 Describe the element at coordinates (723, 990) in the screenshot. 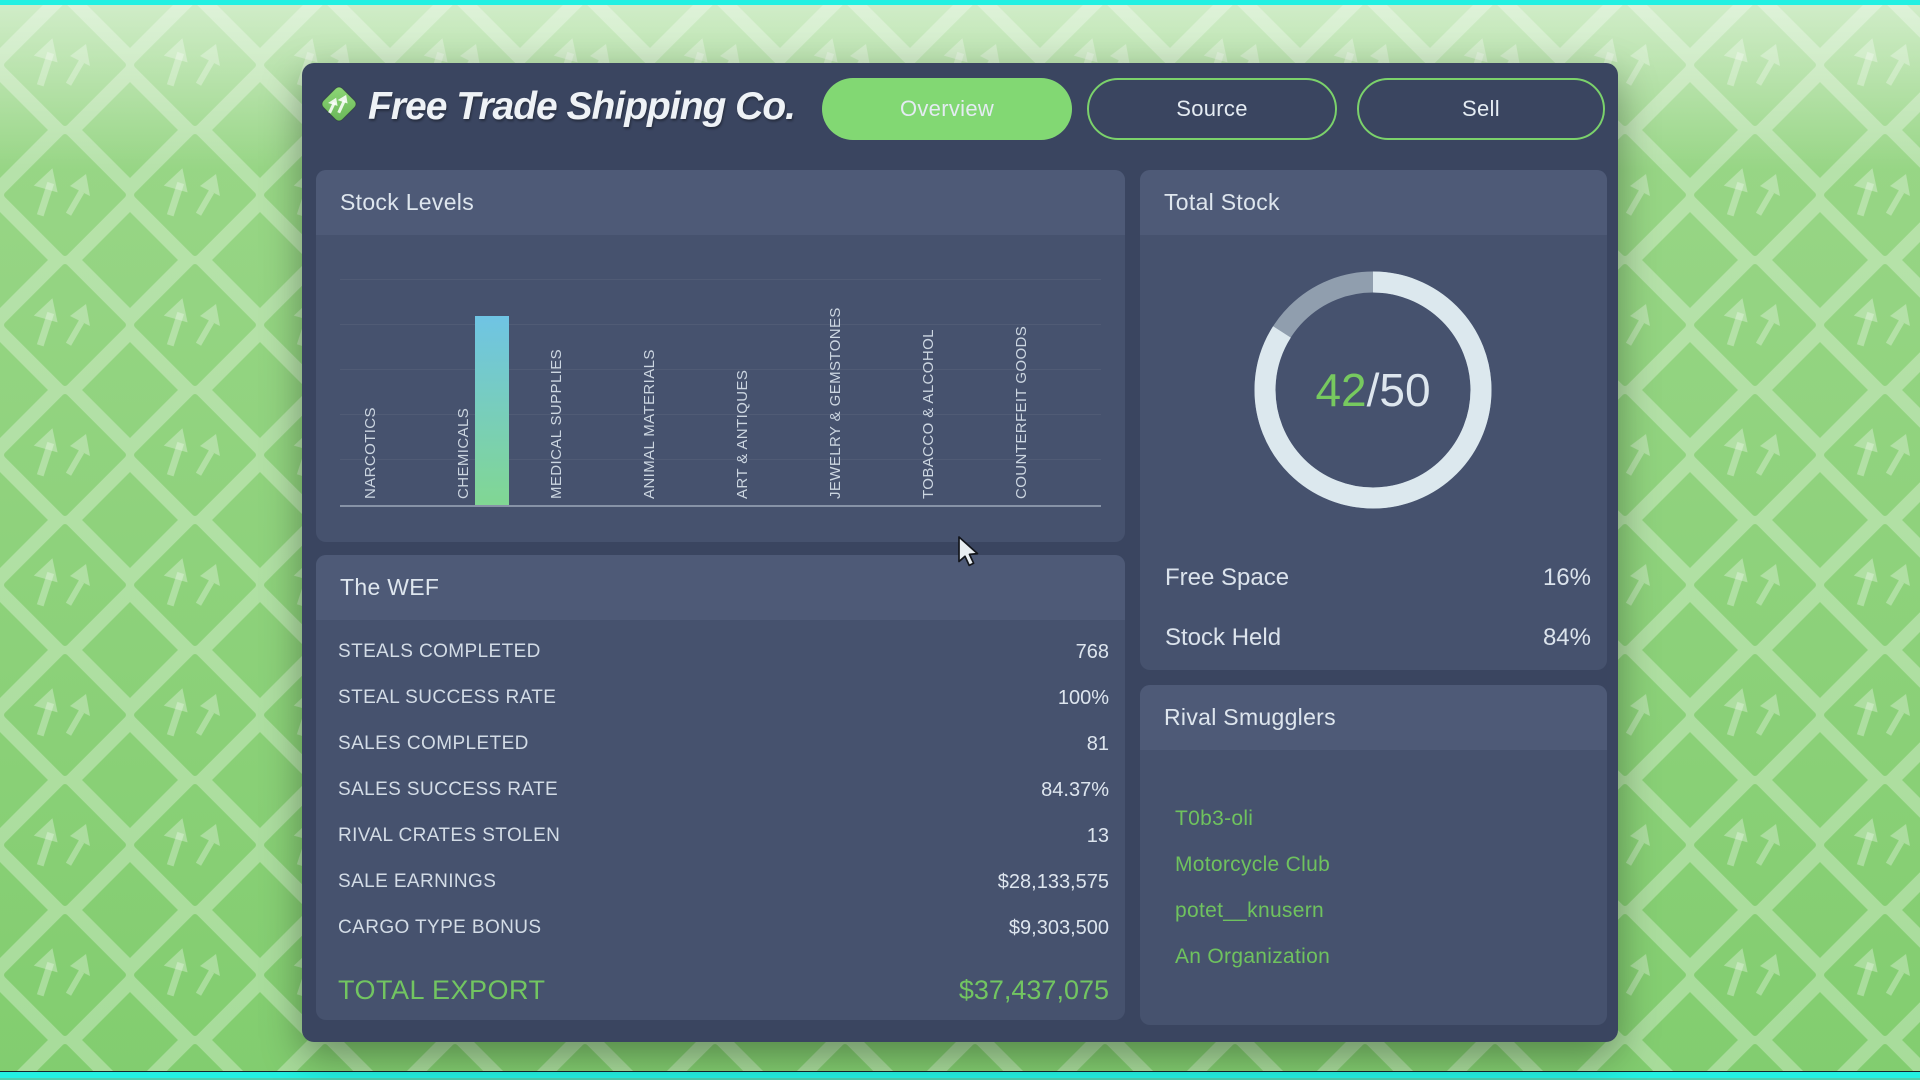

I see `wef-total-row: TOTAL EXPORT $37,437,075` at that location.